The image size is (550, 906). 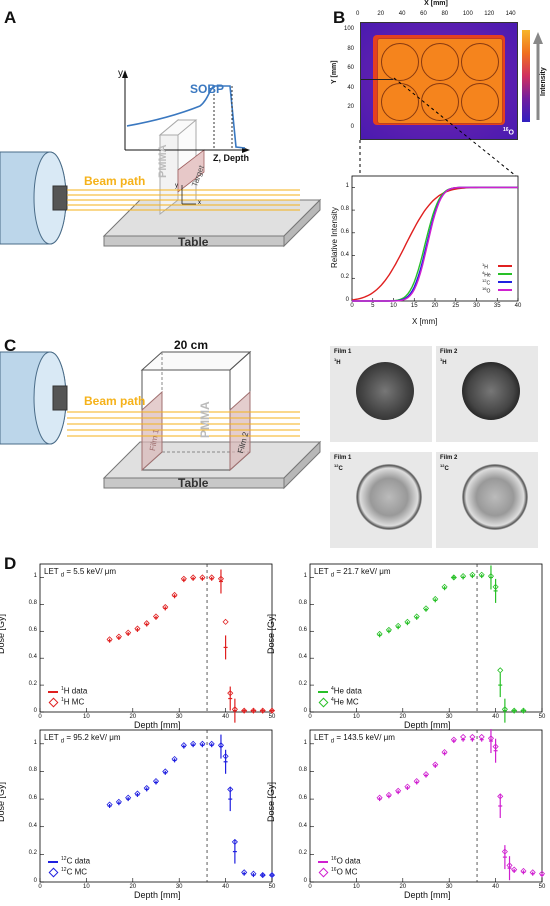 What do you see at coordinates (3, 801) in the screenshot?
I see `dose-y-title: Dose [Gy]` at bounding box center [3, 801].